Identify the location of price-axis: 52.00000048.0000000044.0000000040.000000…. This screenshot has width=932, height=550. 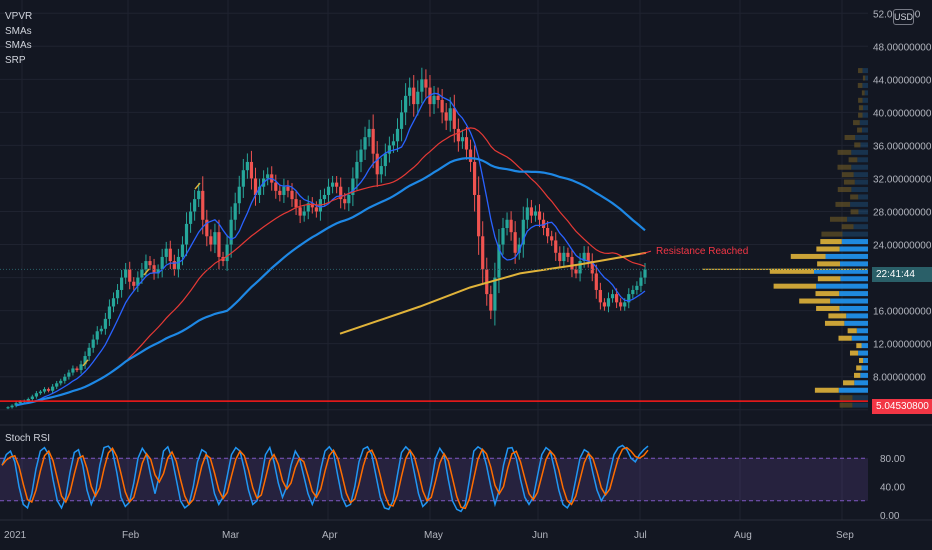
(902, 212).